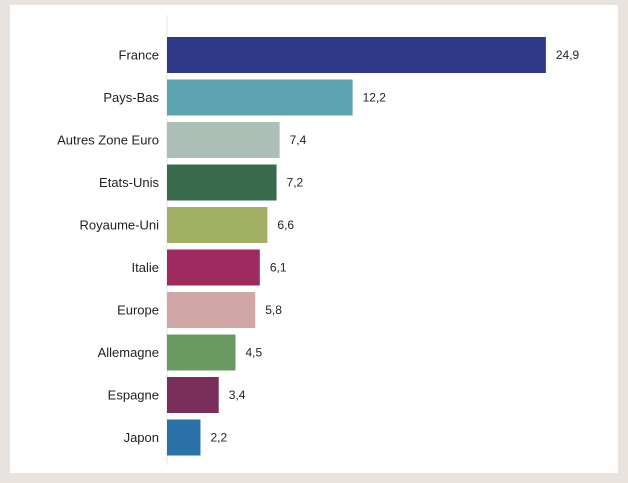 This screenshot has height=483, width=628. What do you see at coordinates (278, 268) in the screenshot?
I see `value-label-italie: 6,1` at bounding box center [278, 268].